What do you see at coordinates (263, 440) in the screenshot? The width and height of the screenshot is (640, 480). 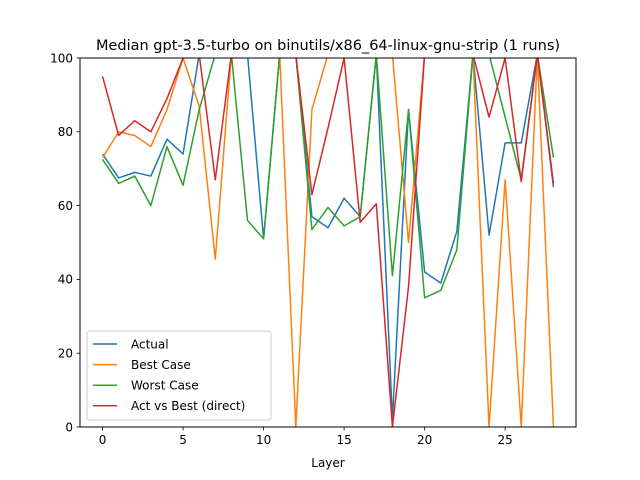 I see `x-tick-label: 10` at bounding box center [263, 440].